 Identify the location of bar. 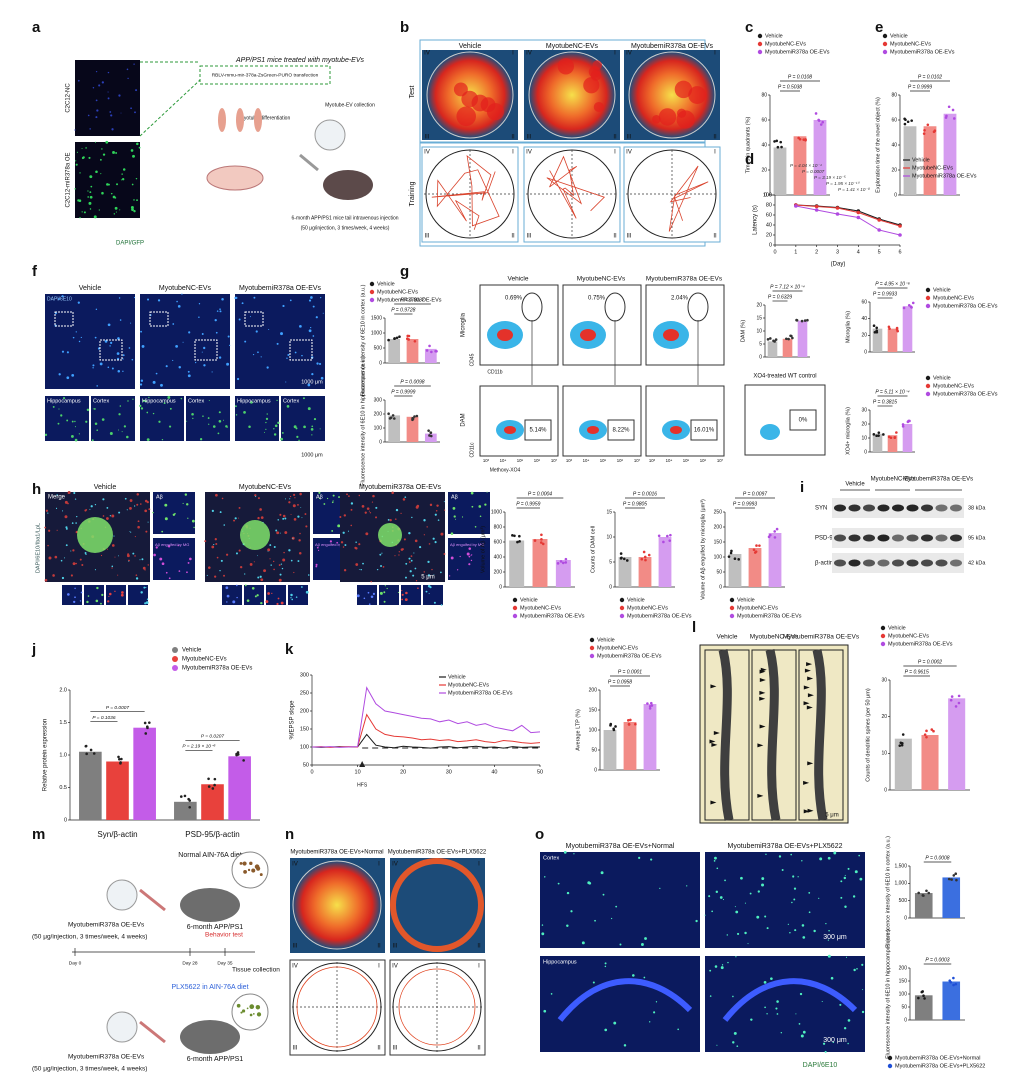
(540, 563).